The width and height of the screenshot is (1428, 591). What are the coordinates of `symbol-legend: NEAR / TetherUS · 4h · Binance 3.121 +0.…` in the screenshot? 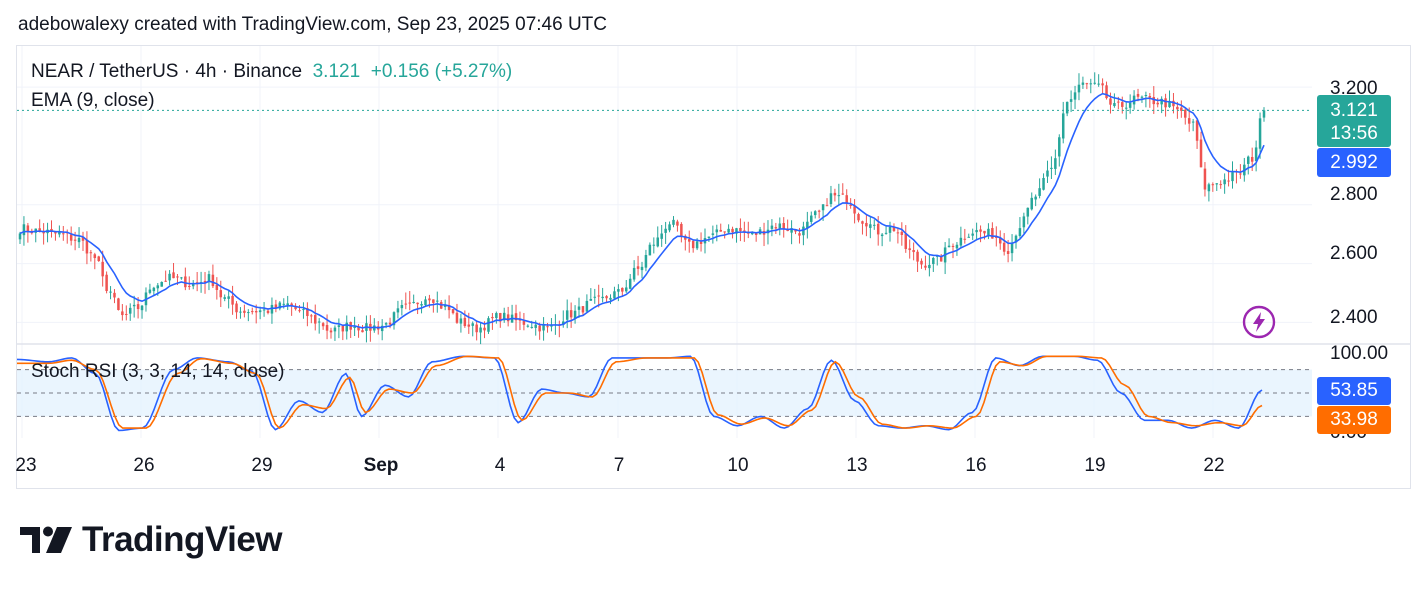 It's located at (271, 72).